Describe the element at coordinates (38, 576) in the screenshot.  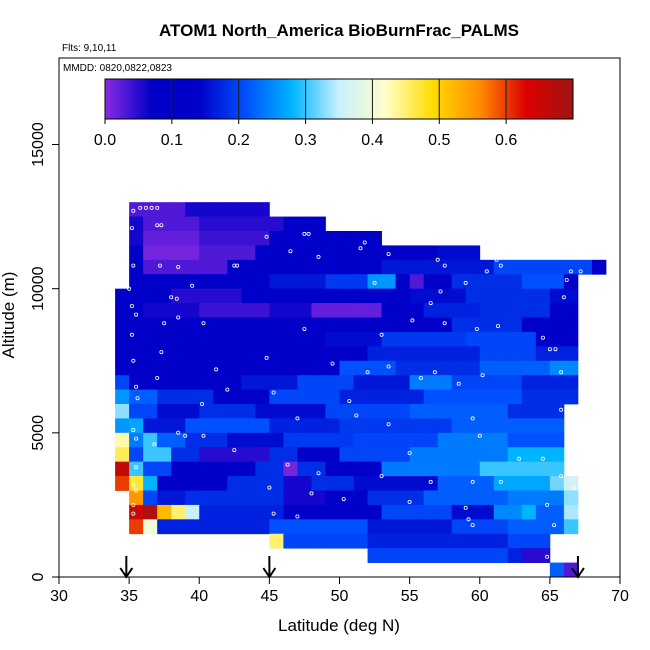
I see `y-tick-label: 0` at that location.